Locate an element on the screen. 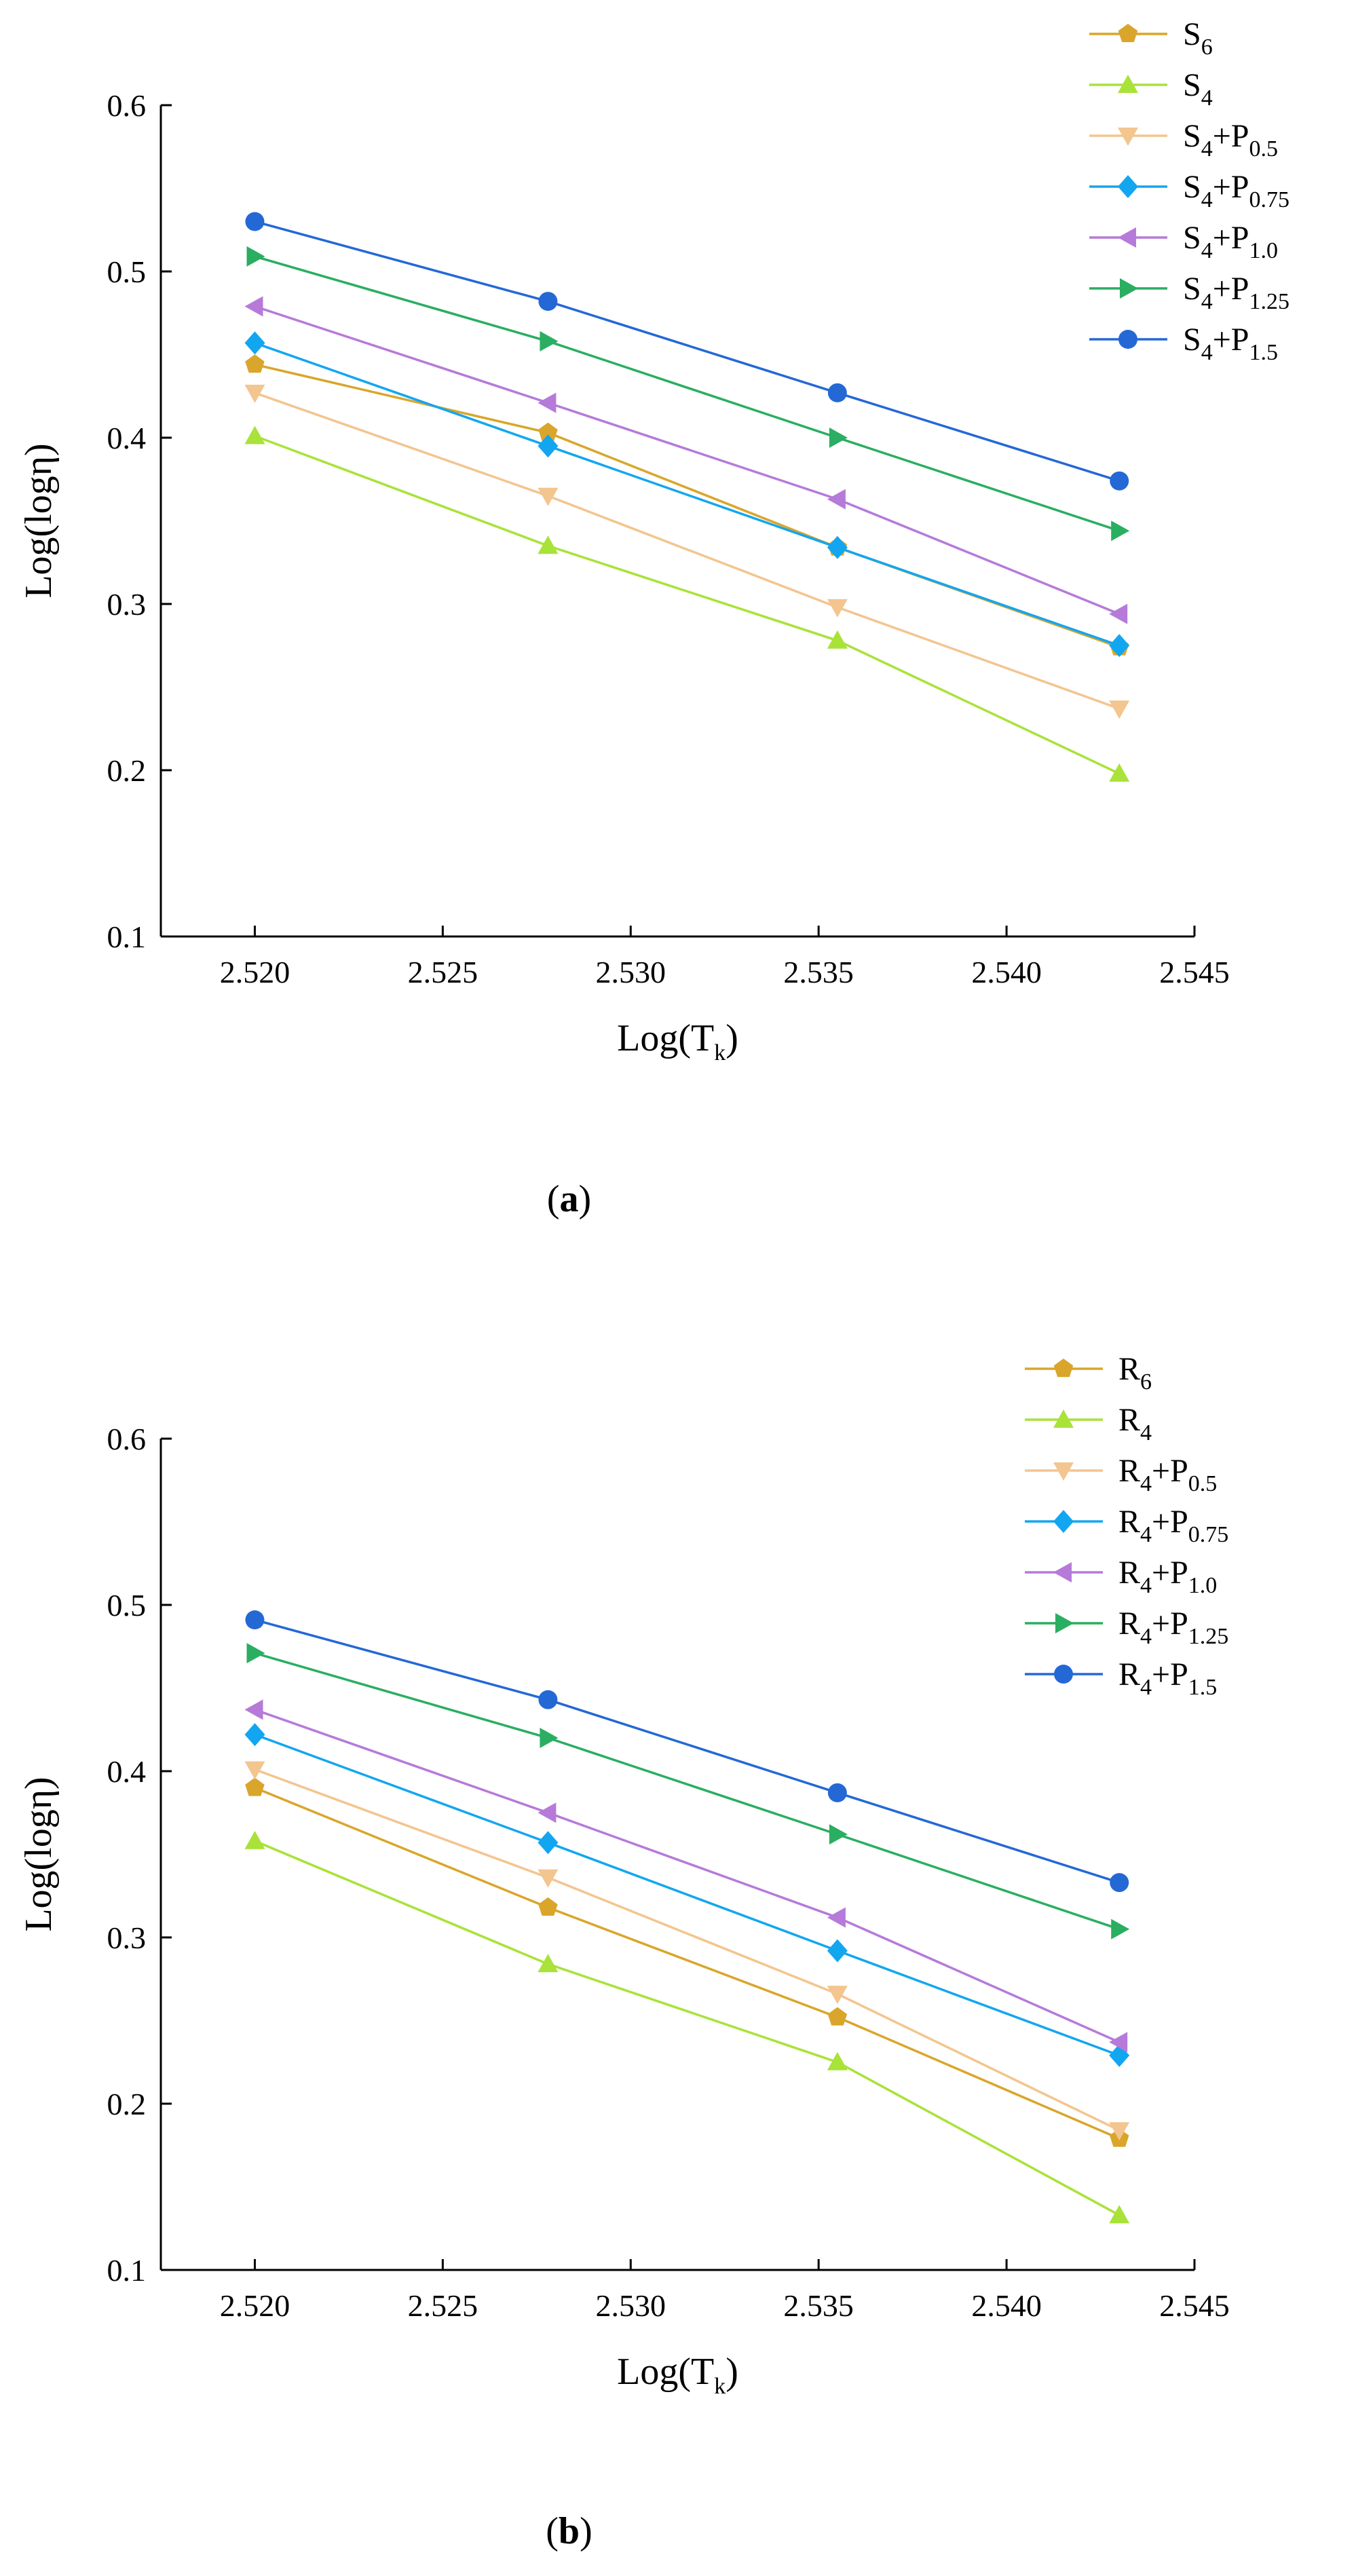  panel-label: (b) is located at coordinates (569, 2531).